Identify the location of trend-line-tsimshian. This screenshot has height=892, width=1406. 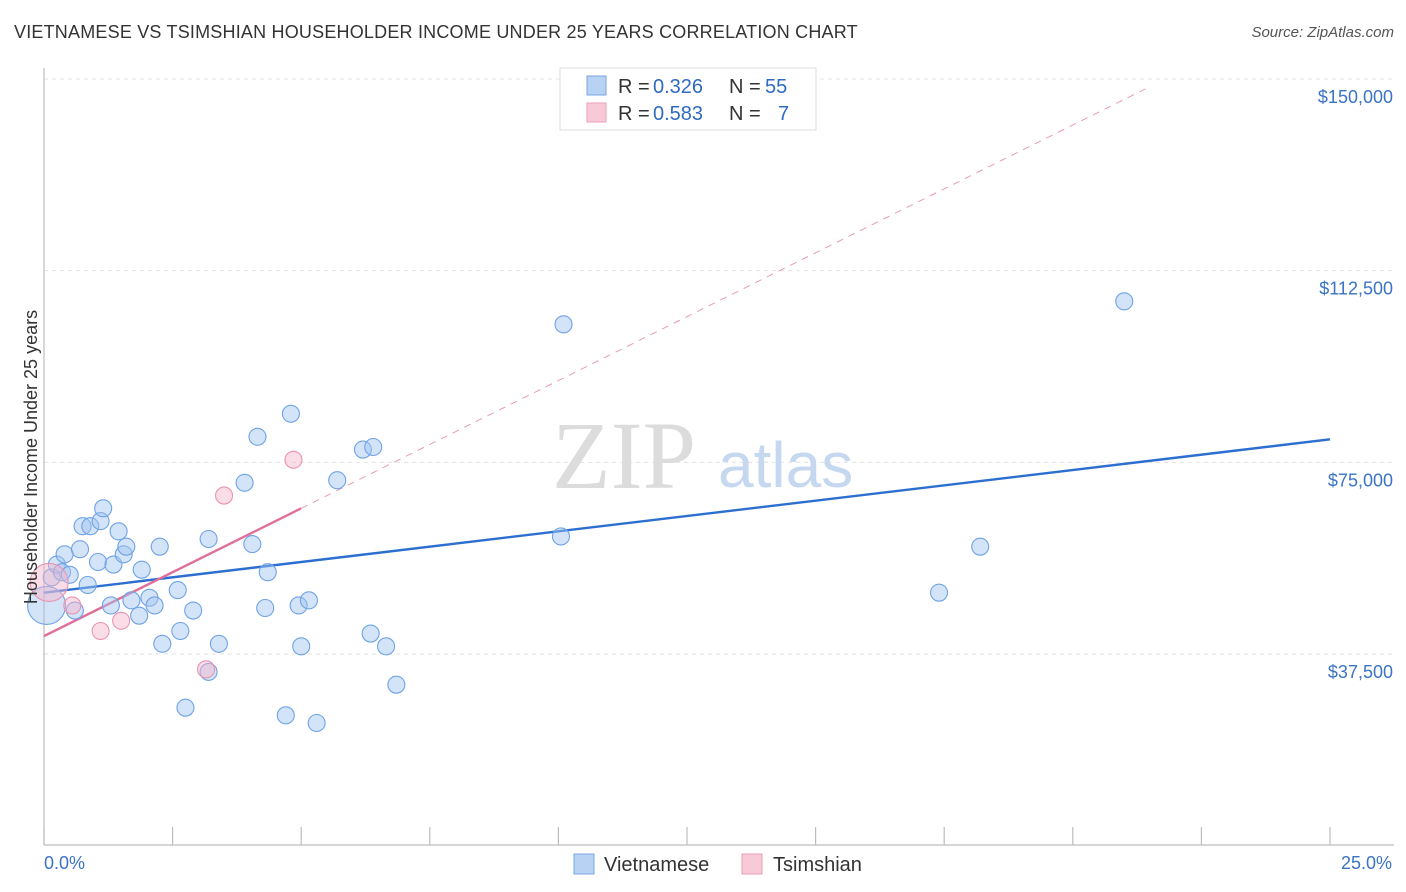
(172, 572).